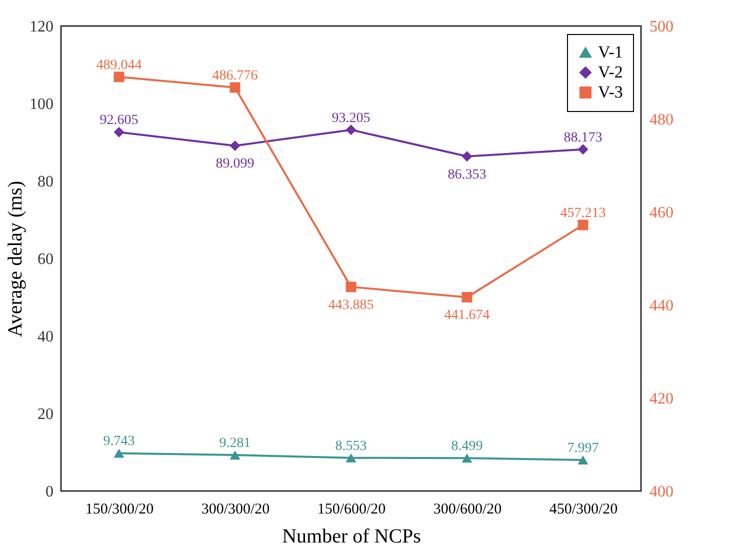 The image size is (738, 557). I want to click on x-tick-label: 300/600/20, so click(467, 510).